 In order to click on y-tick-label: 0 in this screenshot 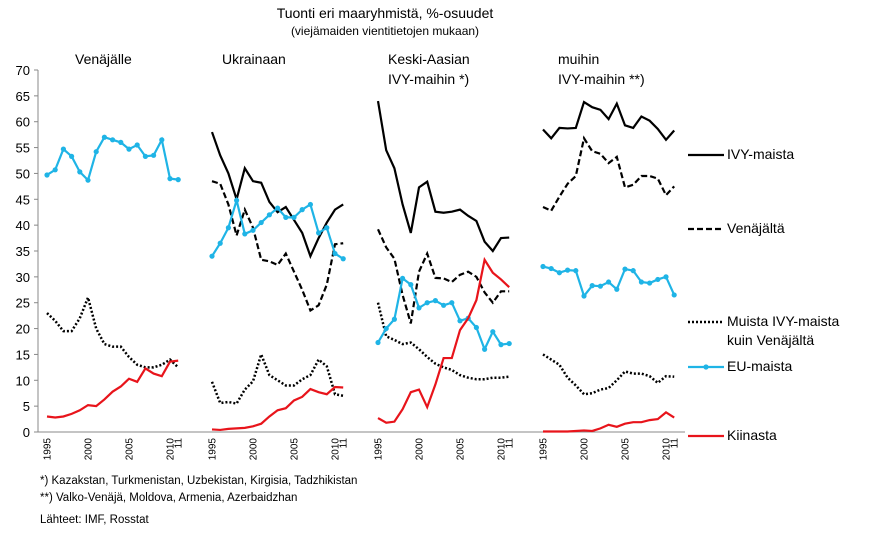, I will do `click(26, 432)`.